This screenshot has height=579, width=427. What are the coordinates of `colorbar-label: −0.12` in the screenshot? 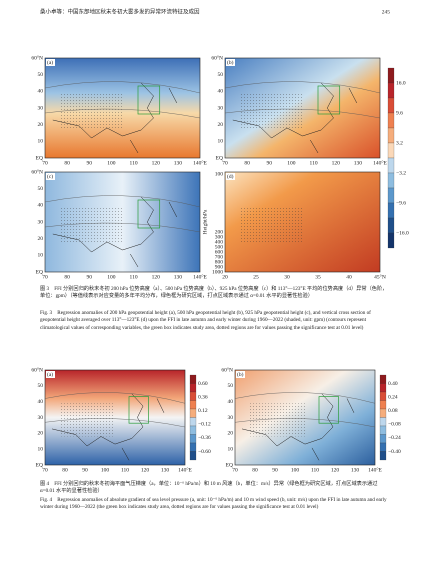 It's located at (204, 425).